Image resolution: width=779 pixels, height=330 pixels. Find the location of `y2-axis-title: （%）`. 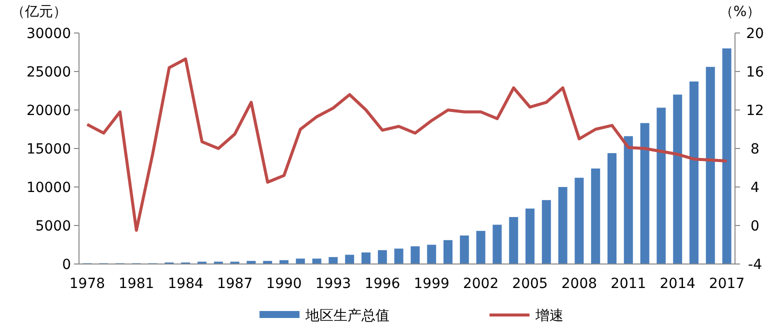

y2-axis-title: （%） is located at coordinates (740, 12).